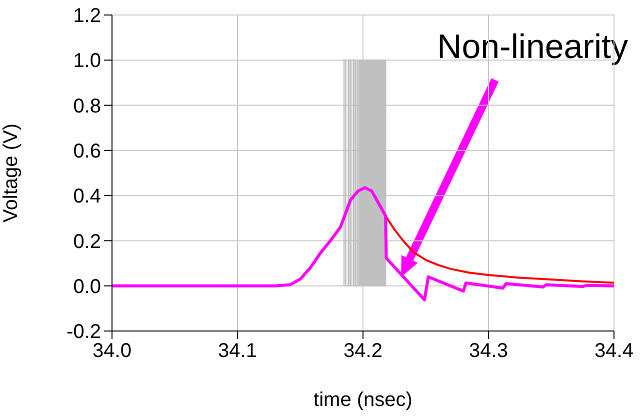 This screenshot has height=420, width=640. What do you see at coordinates (87, 106) in the screenshot?
I see `y-tick-label: 0.8` at bounding box center [87, 106].